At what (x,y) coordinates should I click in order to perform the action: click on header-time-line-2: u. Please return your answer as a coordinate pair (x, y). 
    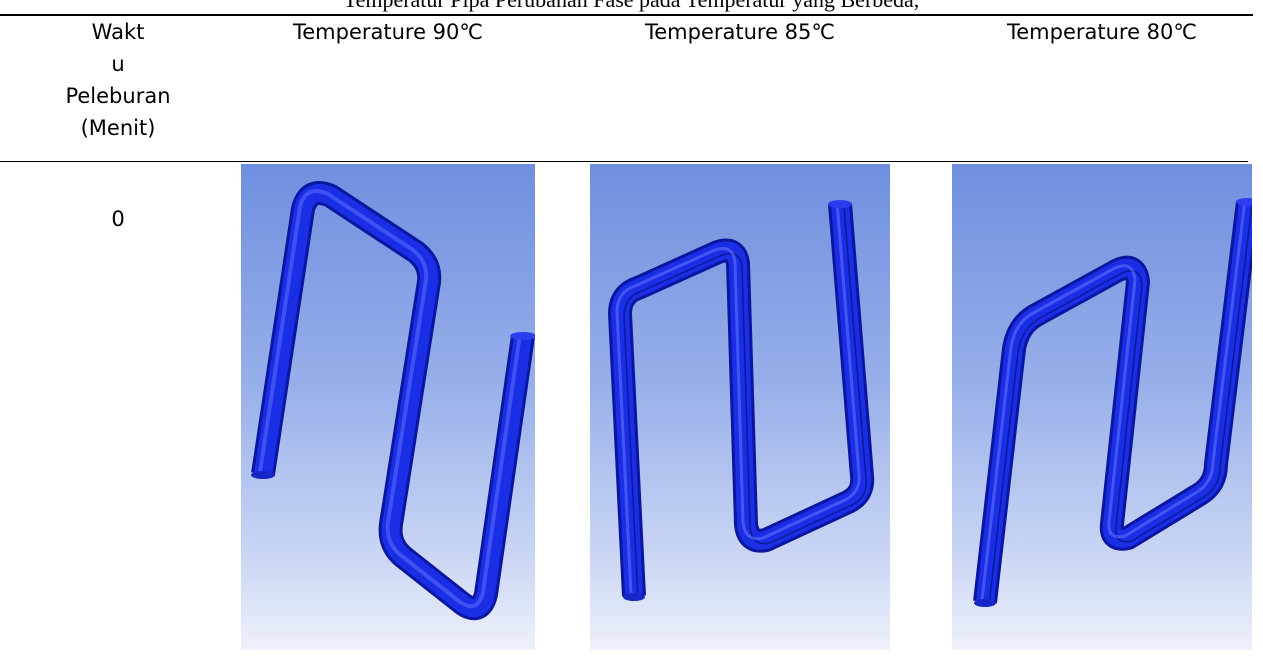
    Looking at the image, I should click on (118, 64).